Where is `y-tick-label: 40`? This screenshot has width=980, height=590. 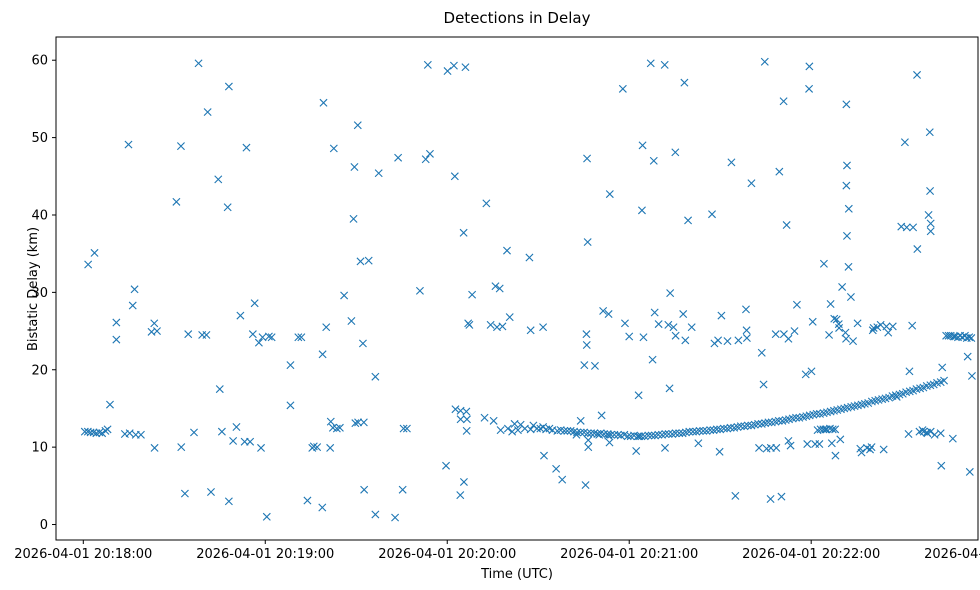 y-tick-label: 40 is located at coordinates (39, 215).